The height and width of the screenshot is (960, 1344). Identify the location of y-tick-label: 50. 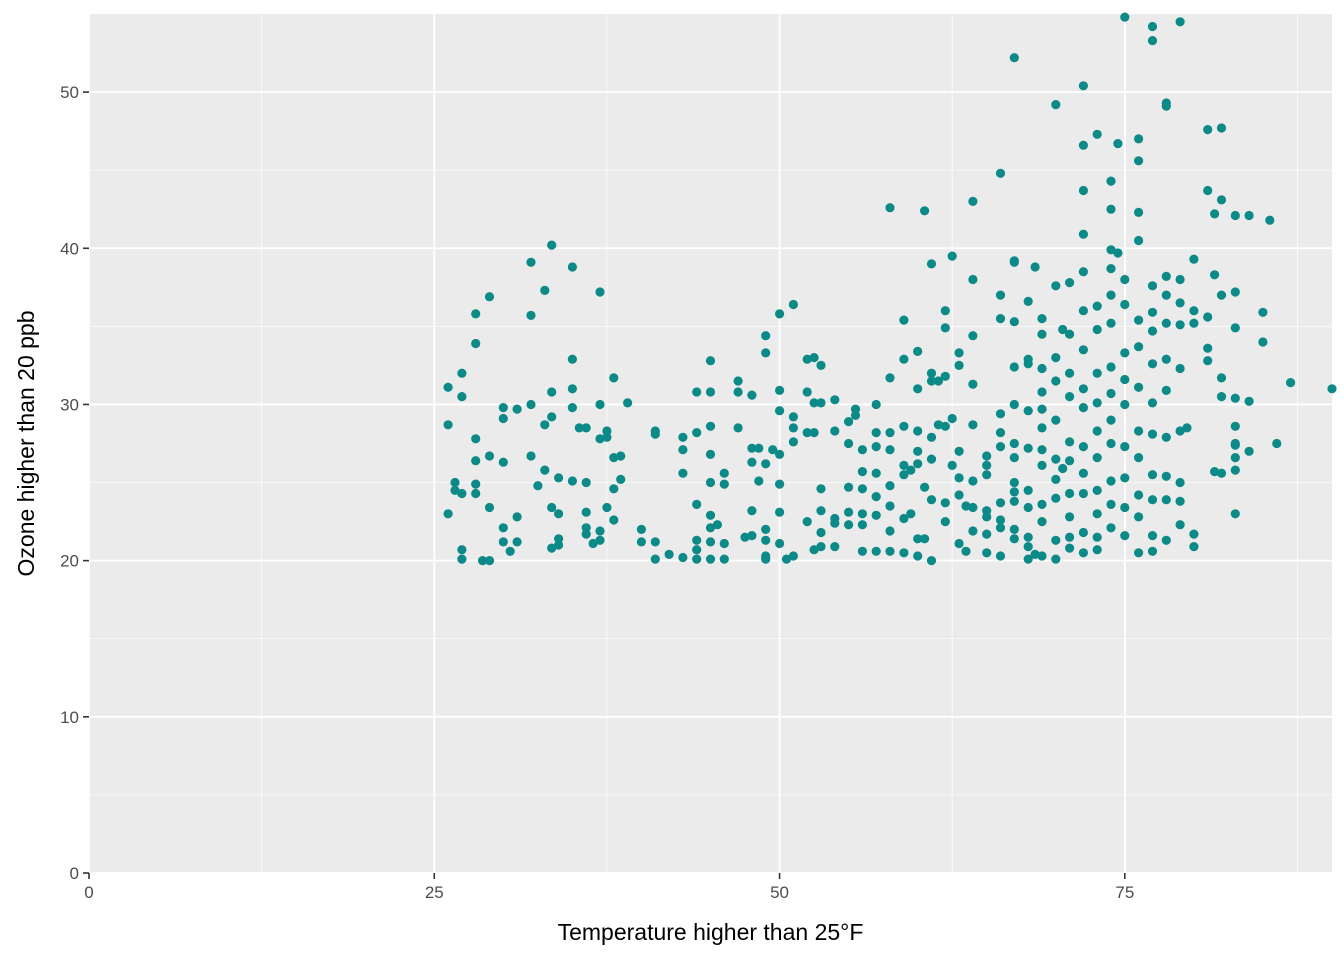
(69, 92).